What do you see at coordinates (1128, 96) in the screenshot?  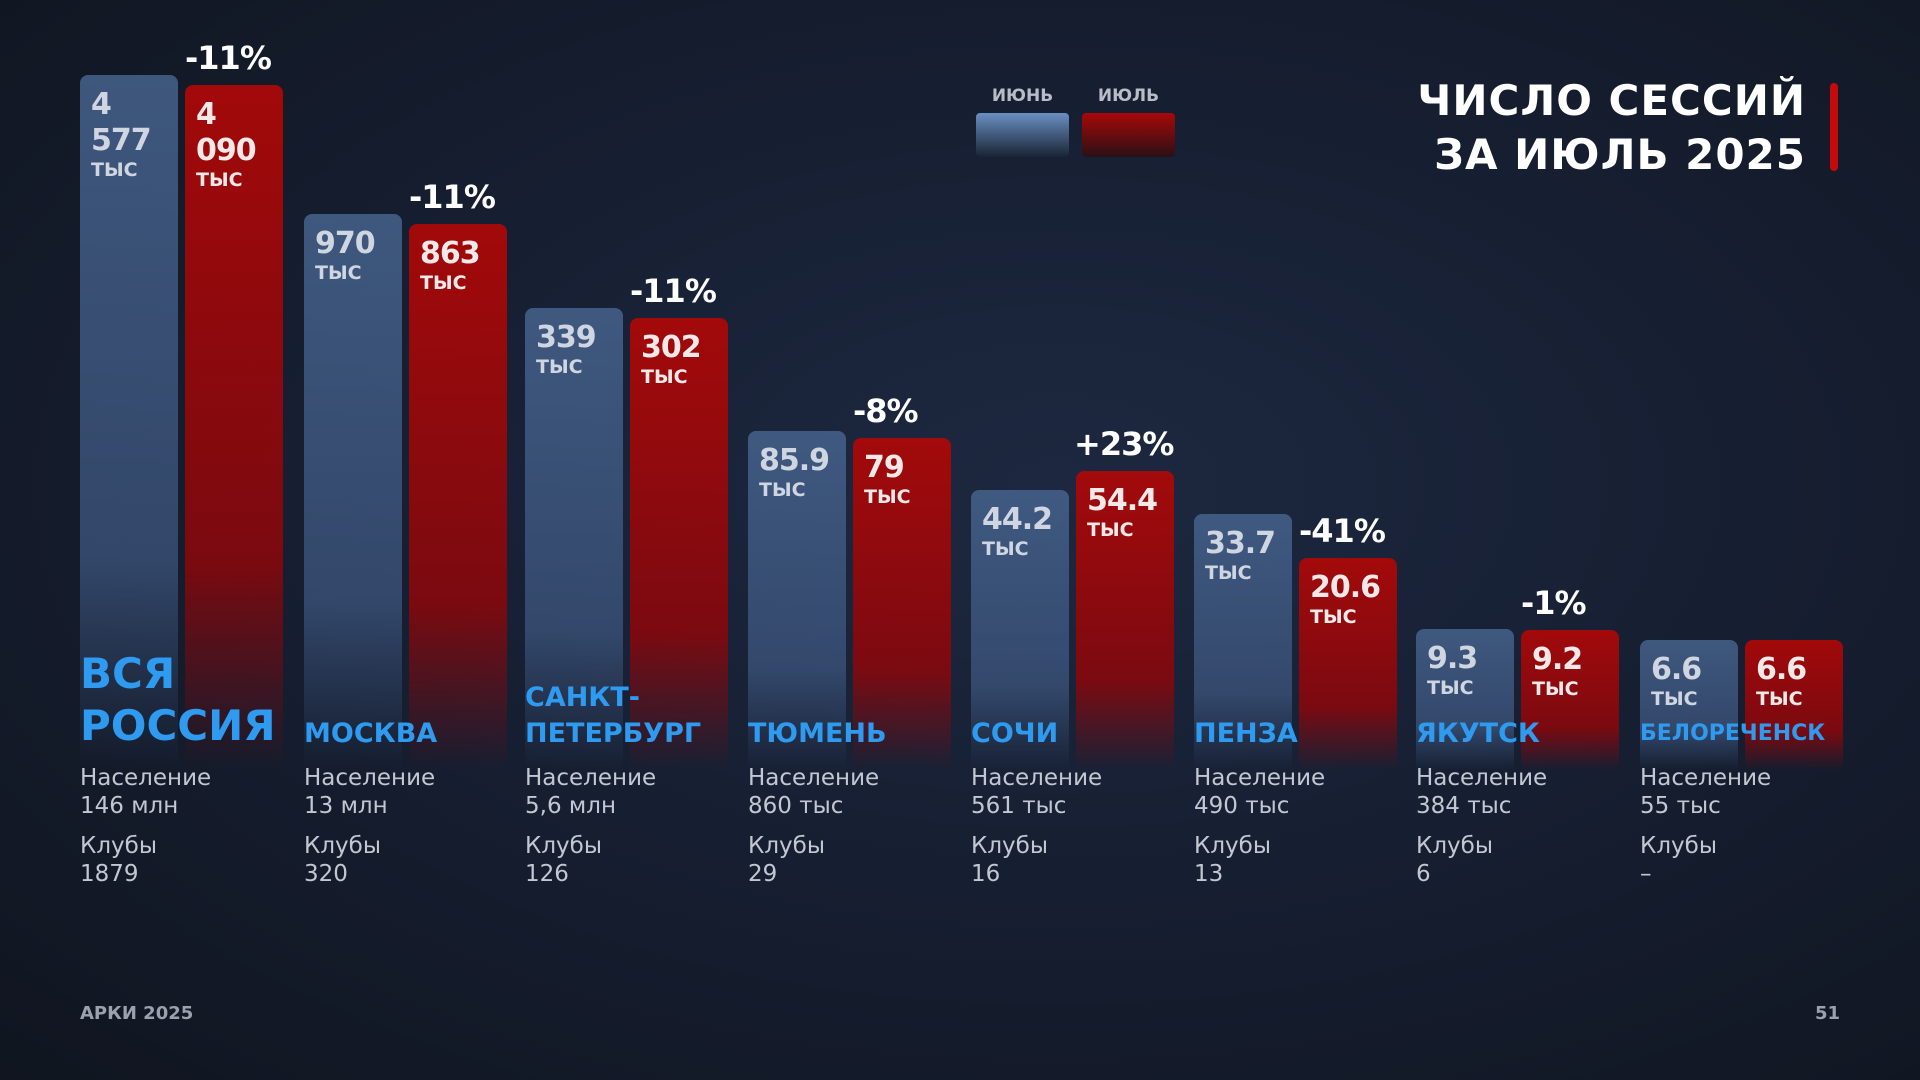 I see `legend-july-label: ИЮЛЬ` at bounding box center [1128, 96].